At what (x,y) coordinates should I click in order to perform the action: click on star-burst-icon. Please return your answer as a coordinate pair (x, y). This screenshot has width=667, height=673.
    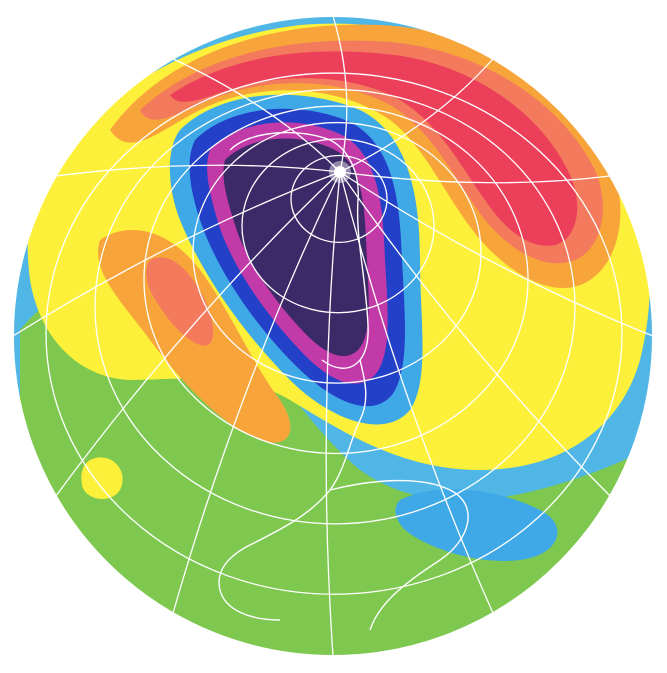
    Looking at the image, I should click on (340, 172).